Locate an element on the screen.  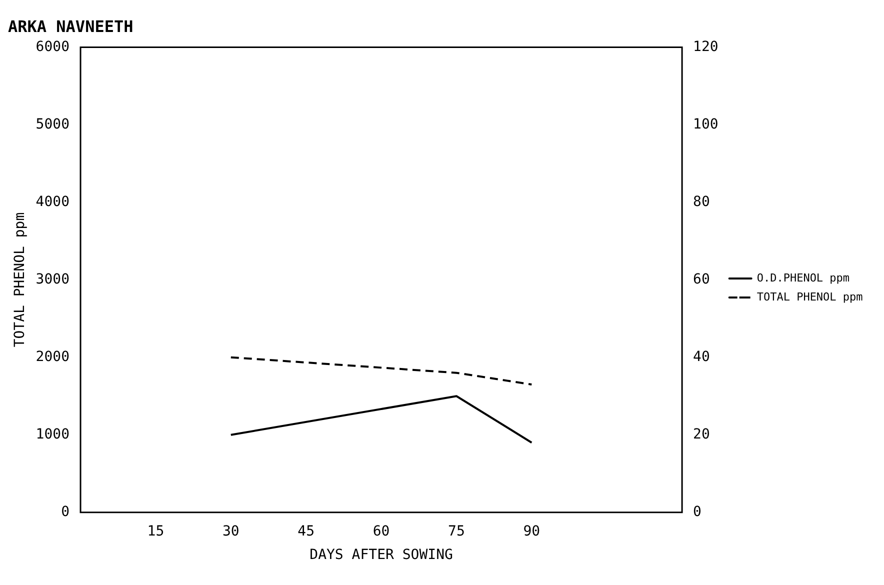
x-axis-title: DAYS AFTER SOWING is located at coordinates (381, 555).